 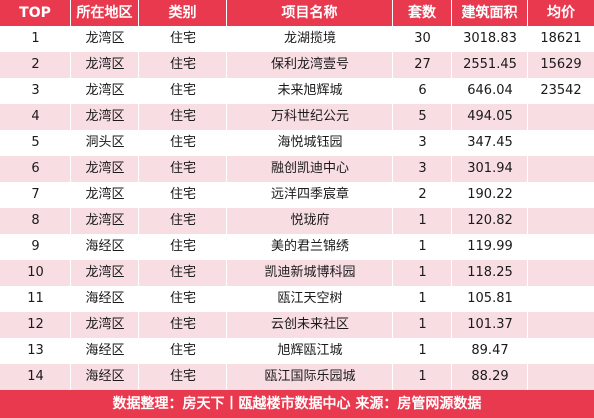 What do you see at coordinates (422, 64) in the screenshot?
I see `count-cell: 27` at bounding box center [422, 64].